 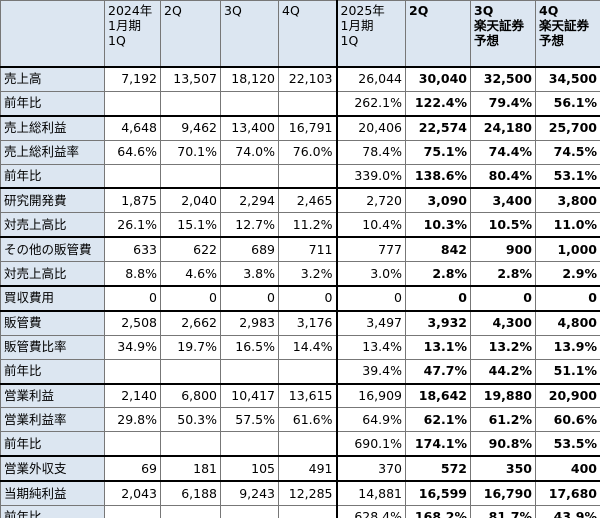 What do you see at coordinates (307, 152) in the screenshot?
I see `value-cell: 76.0%` at bounding box center [307, 152].